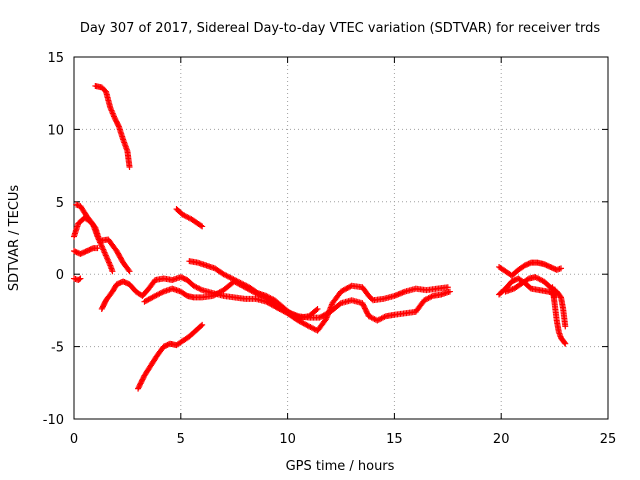 The image size is (640, 480). Describe the element at coordinates (60, 275) in the screenshot. I see `y-tick-label: 0` at that location.